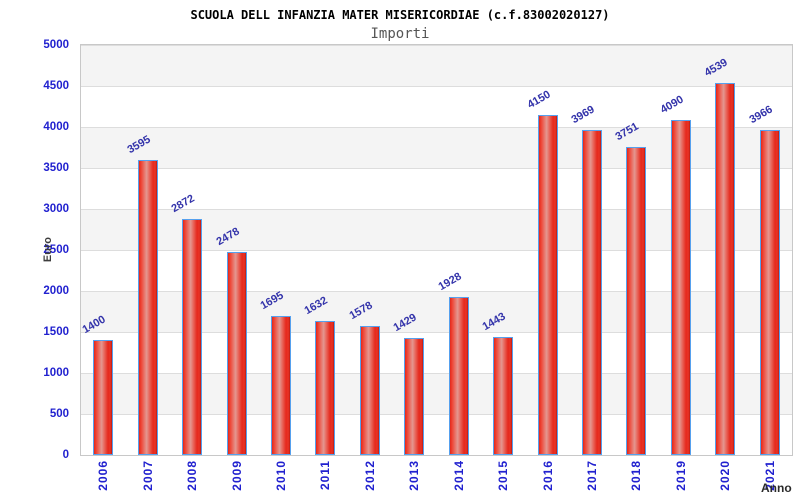  I want to click on x-tick-text: 2007, so click(147, 475).